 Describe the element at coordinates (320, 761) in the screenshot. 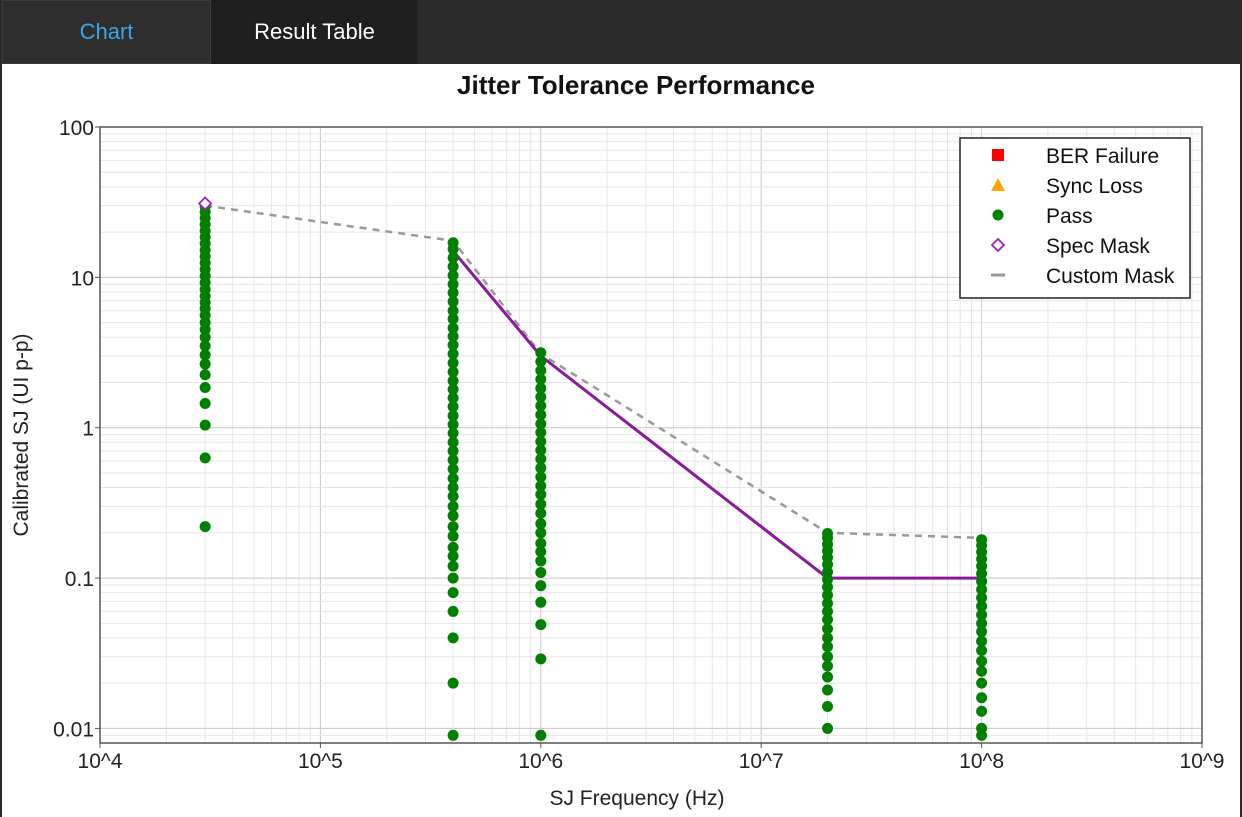

I see `x-tick-label: 10^5` at that location.